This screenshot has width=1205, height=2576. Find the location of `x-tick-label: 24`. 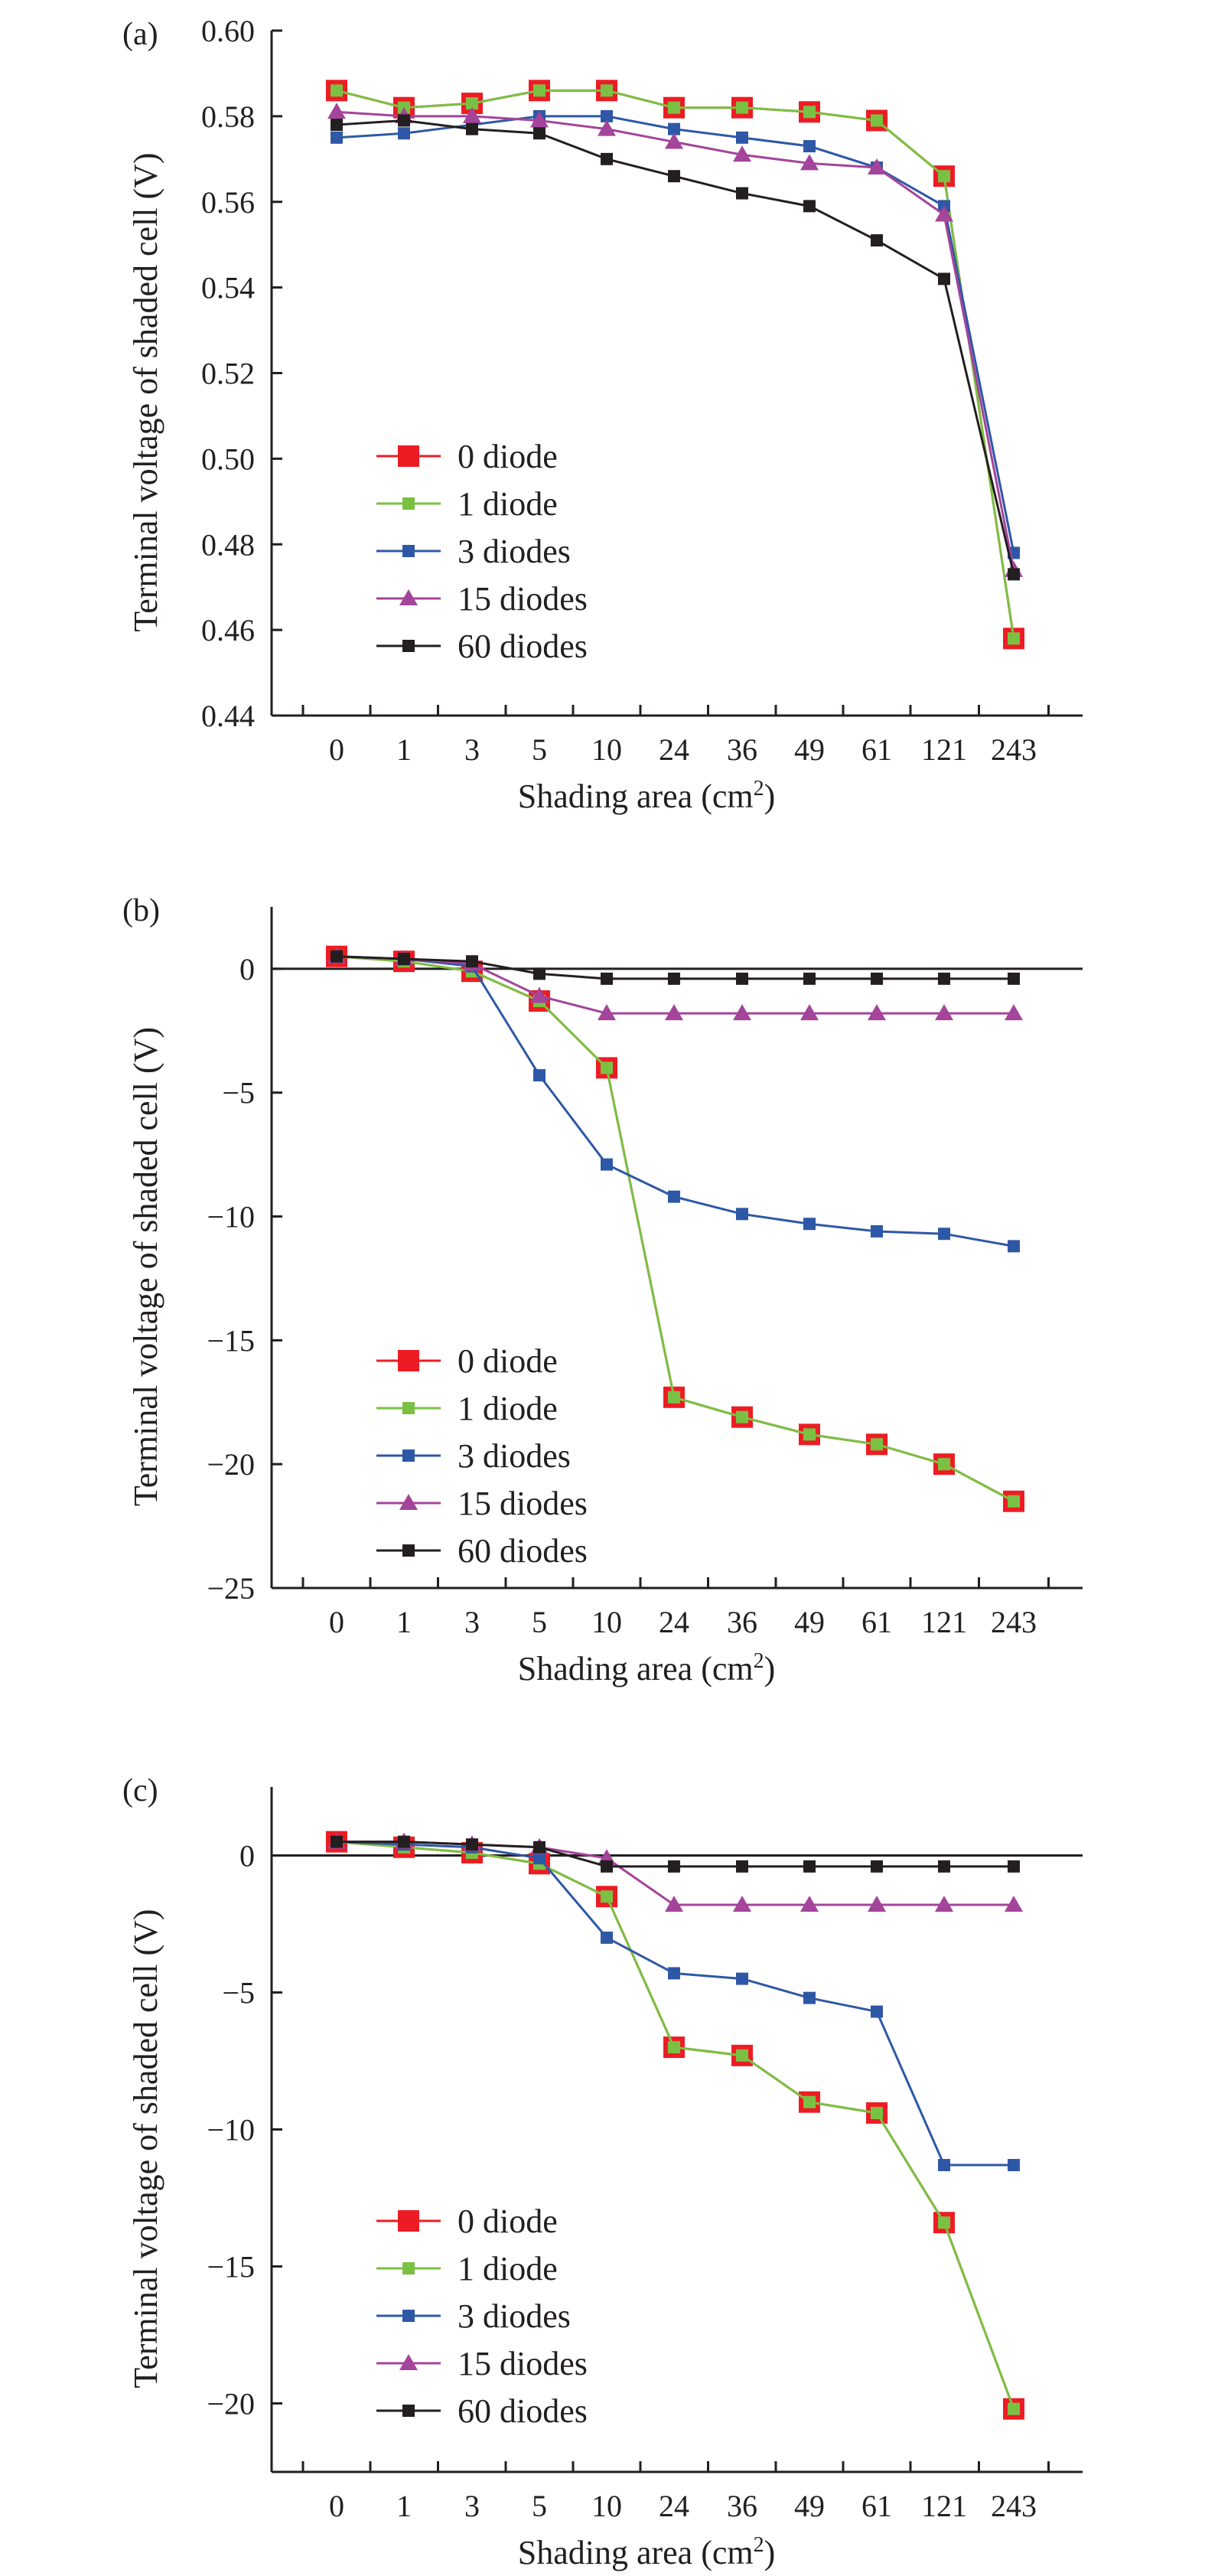

x-tick-label: 24 is located at coordinates (674, 1622).